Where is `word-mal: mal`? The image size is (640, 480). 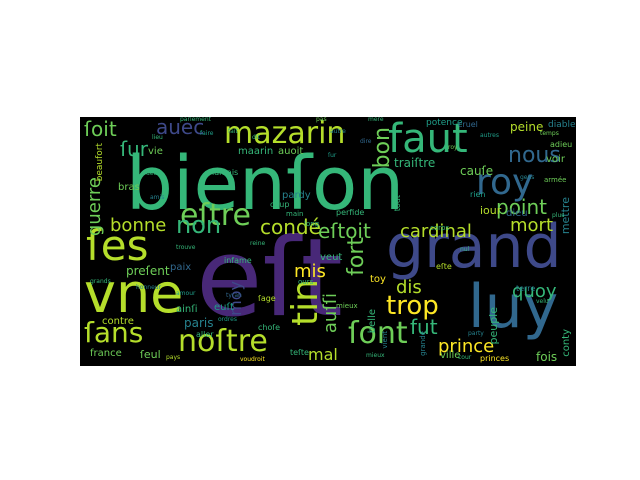 word-mal: mal is located at coordinates (323, 354).